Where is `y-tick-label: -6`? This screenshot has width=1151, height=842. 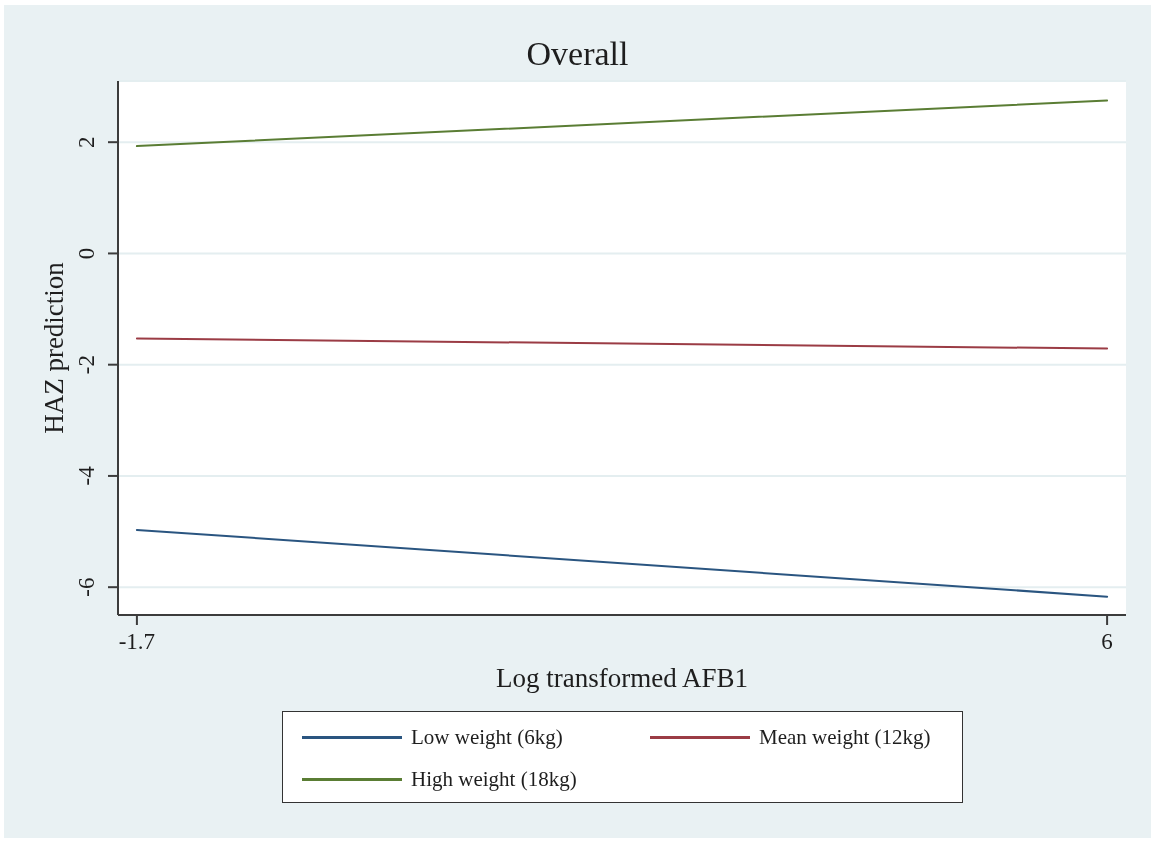 y-tick-label: -6 is located at coordinates (86, 587).